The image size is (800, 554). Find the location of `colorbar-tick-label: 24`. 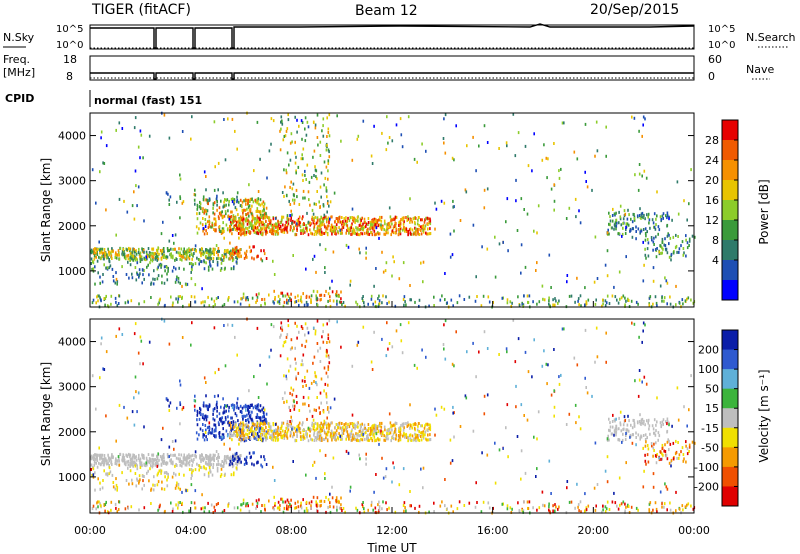

colorbar-tick-label: 24 is located at coordinates (712, 160).